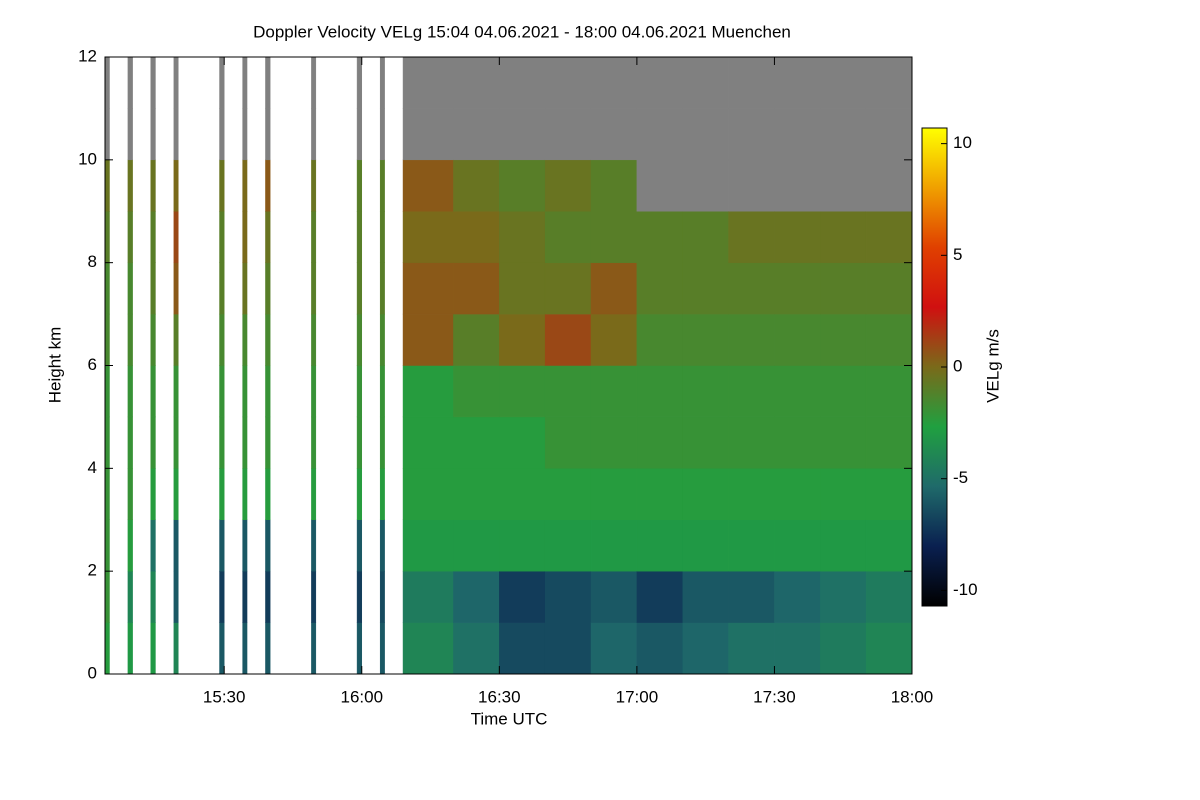 This screenshot has height=800, width=1200. I want to click on x-tick-label: 15:30, so click(224, 696).